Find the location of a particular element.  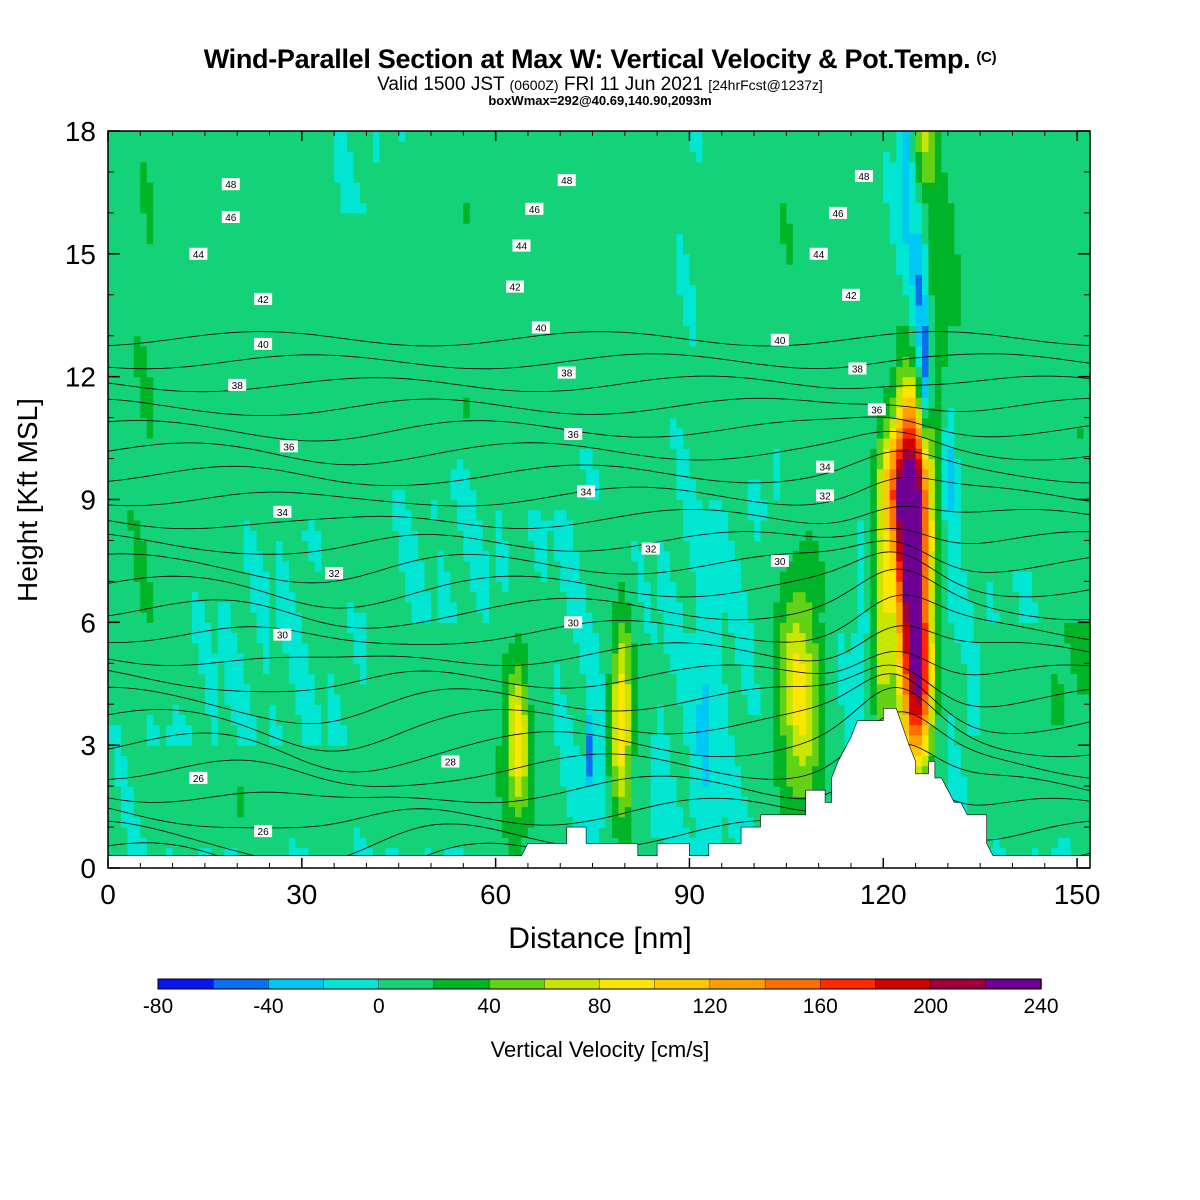

theta-label-text: 38 is located at coordinates (238, 386).